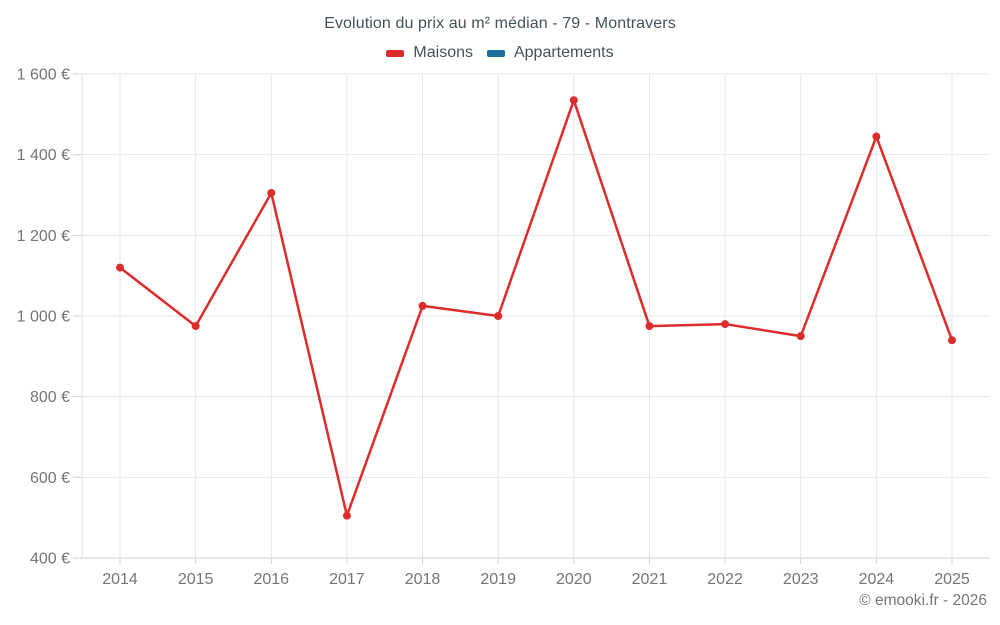 This screenshot has height=625, width=1000. What do you see at coordinates (725, 324) in the screenshot?
I see `maisons-point-2022` at bounding box center [725, 324].